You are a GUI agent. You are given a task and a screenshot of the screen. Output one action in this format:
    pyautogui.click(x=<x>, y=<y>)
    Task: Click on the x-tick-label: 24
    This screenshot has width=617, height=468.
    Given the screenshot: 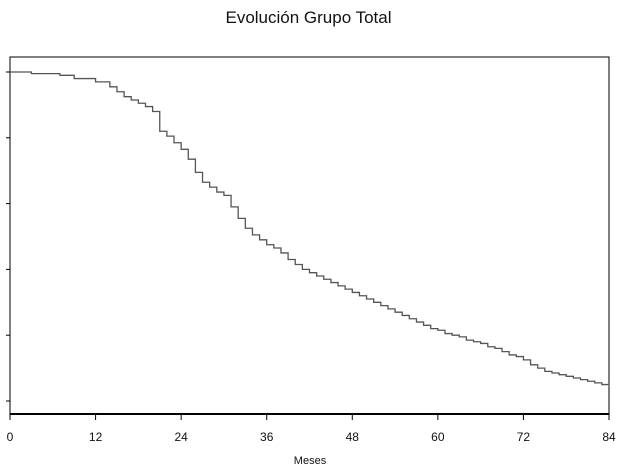 What is the action you would take?
    pyautogui.click(x=181, y=437)
    